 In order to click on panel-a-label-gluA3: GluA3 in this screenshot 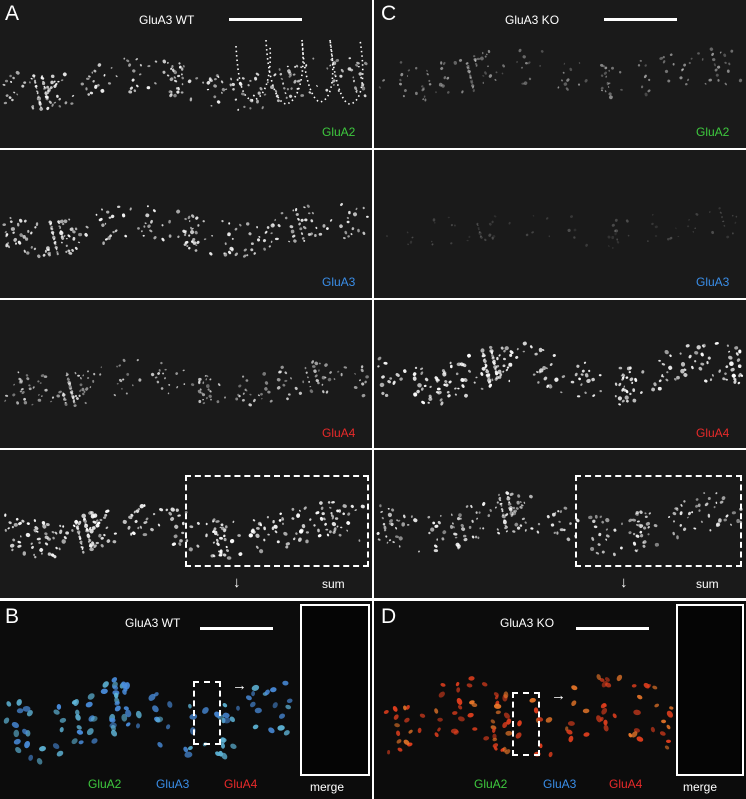, I will do `click(339, 282)`.